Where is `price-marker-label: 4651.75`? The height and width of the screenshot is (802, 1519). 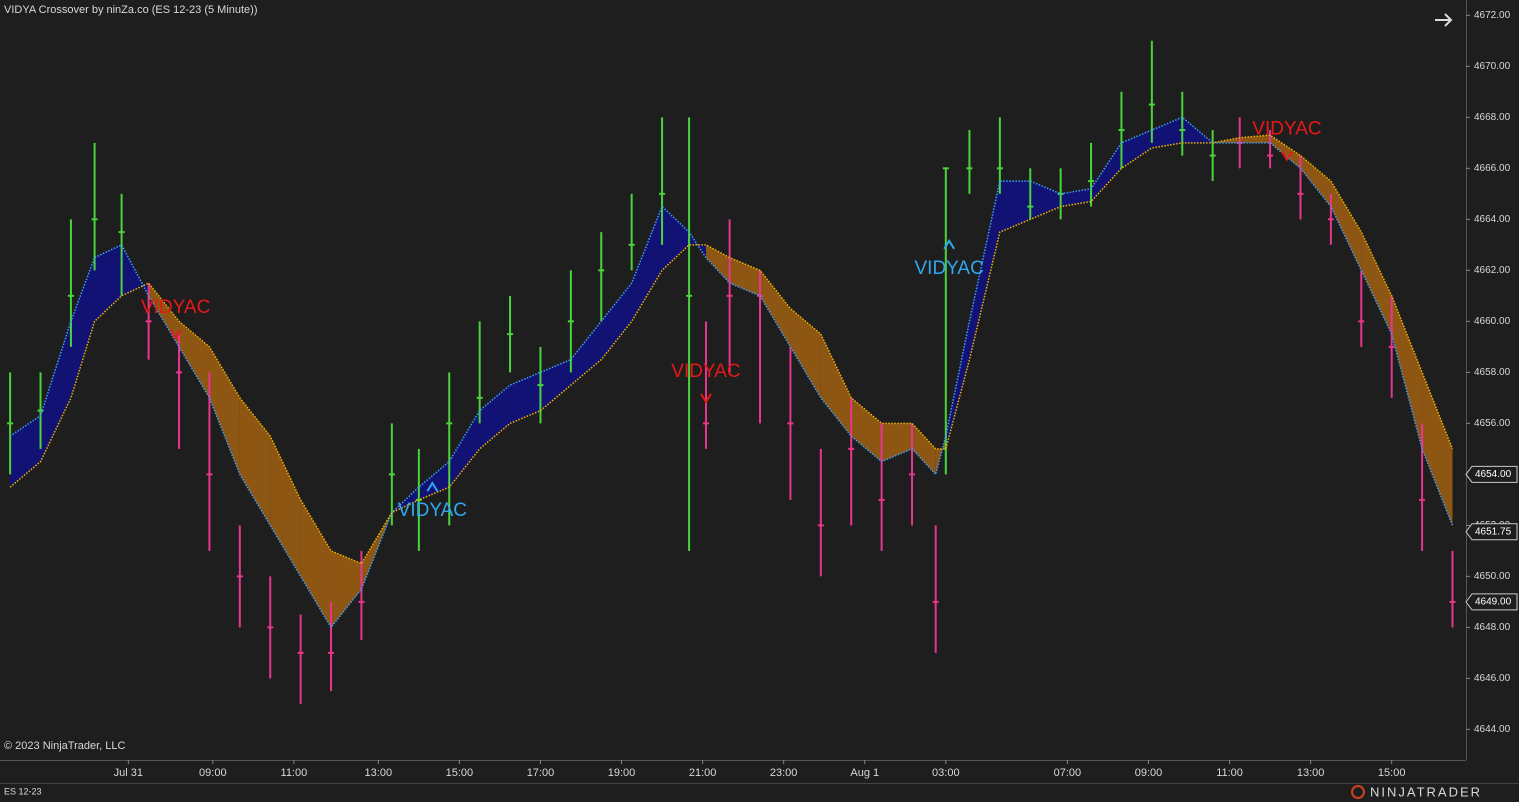
price-marker-label: 4651.75 is located at coordinates (1493, 531).